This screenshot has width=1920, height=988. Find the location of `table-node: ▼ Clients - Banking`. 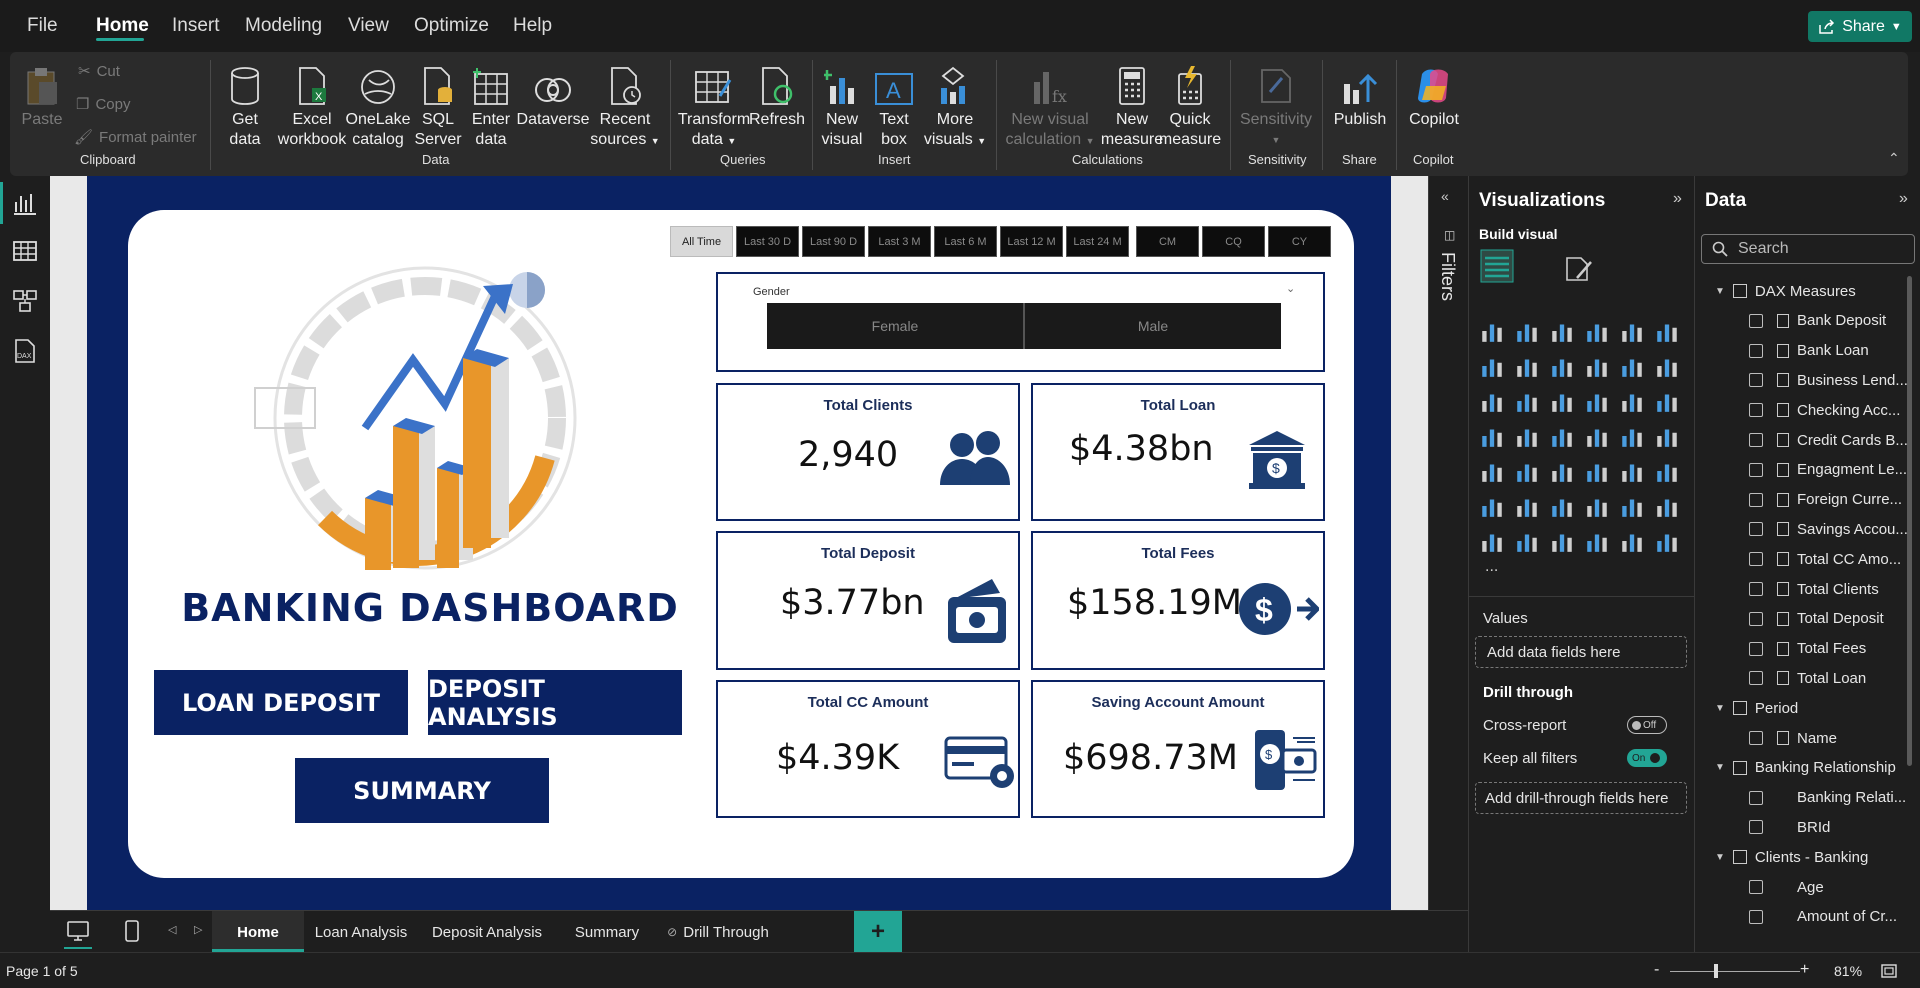

table-node: ▼ Clients - Banking is located at coordinates (1792, 857).